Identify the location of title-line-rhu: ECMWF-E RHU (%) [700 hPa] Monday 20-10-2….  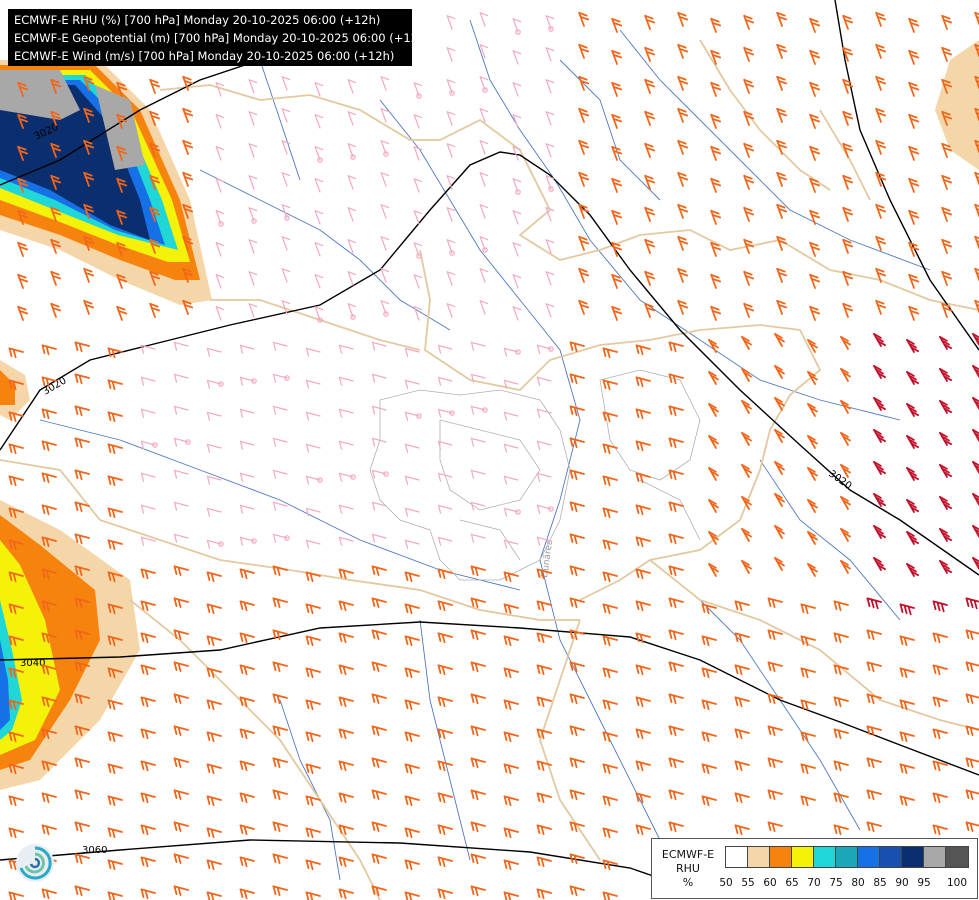
(197, 20).